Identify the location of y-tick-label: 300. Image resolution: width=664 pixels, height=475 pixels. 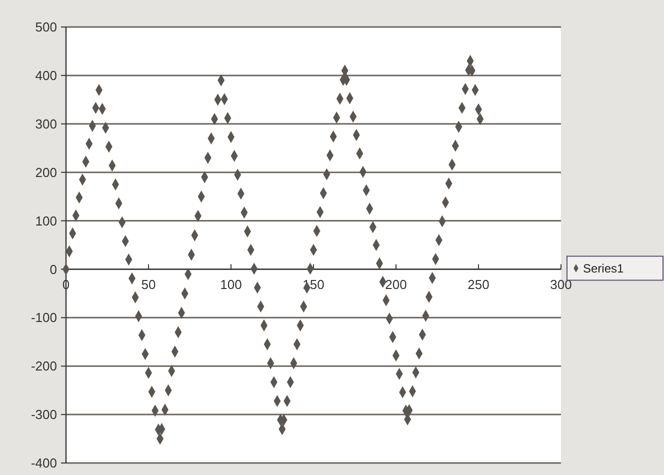
(46, 124).